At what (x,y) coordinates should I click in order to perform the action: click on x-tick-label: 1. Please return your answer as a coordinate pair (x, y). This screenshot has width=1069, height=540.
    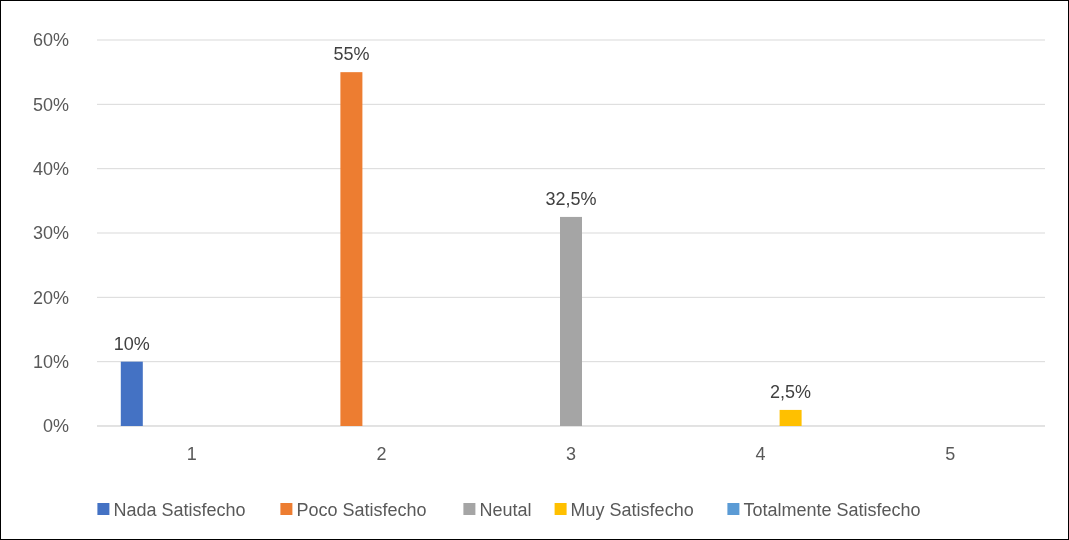
    Looking at the image, I should click on (191, 454).